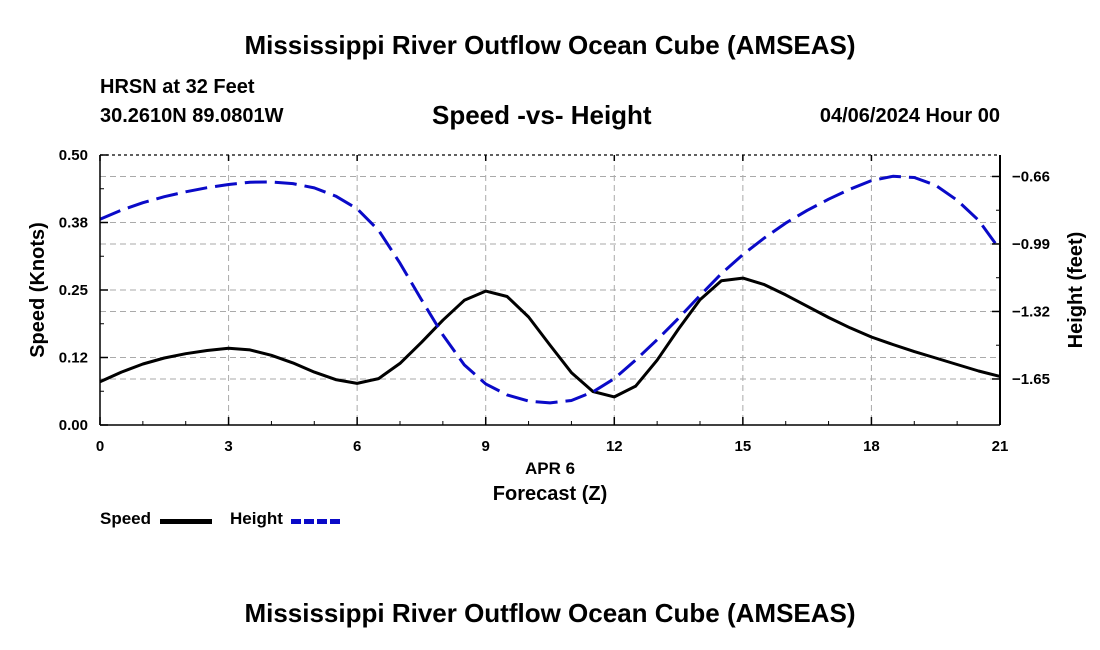 Image resolution: width=1100 pixels, height=650 pixels. I want to click on legend-speed-label: Speed, so click(126, 518).